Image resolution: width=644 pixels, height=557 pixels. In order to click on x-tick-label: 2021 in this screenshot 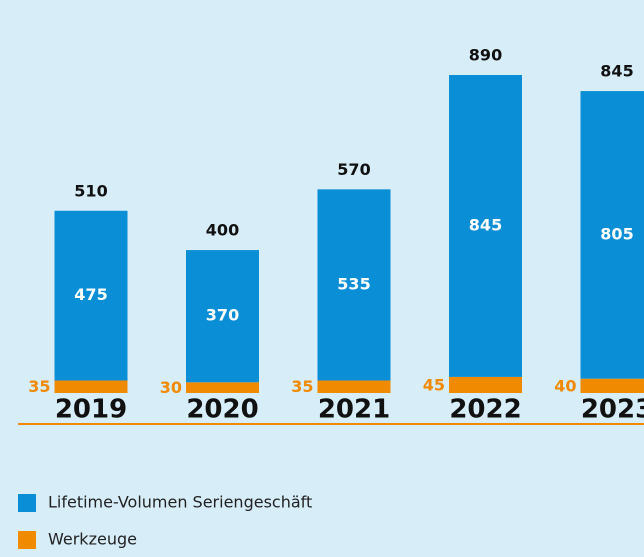, I will do `click(354, 410)`.